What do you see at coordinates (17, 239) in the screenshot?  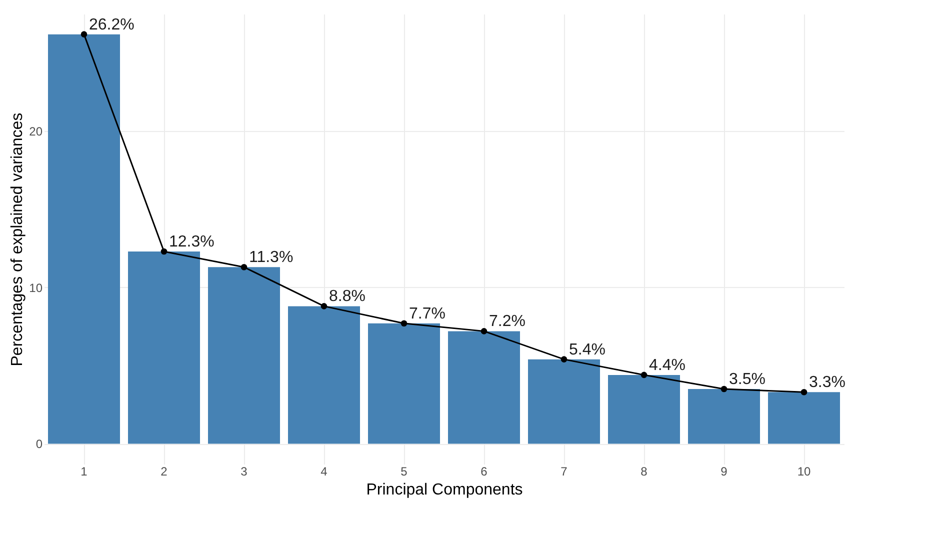 I see `y-axis-title: Percentages of explained variances` at bounding box center [17, 239].